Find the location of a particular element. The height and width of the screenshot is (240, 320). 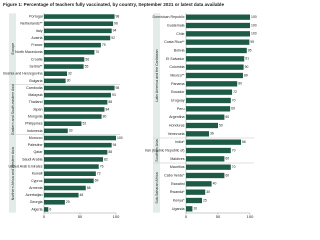

value-label: 98 is located at coordinates (118, 16).